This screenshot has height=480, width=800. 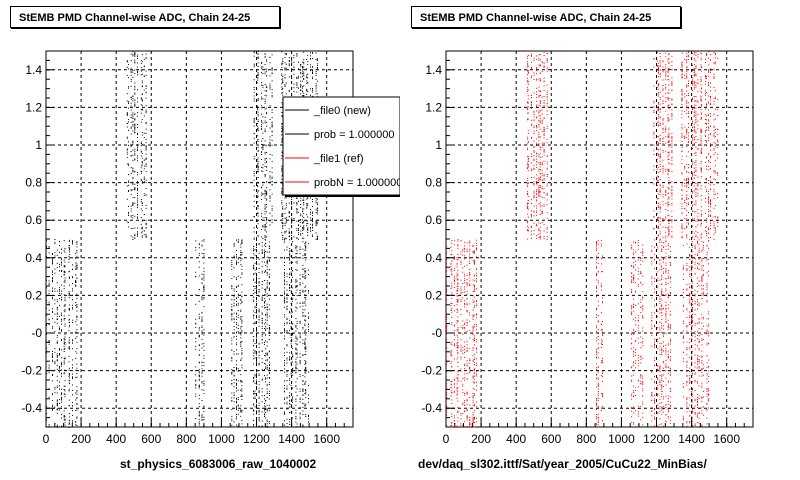 I want to click on legend-entry-1: prob = 1.000000, so click(x=354, y=135).